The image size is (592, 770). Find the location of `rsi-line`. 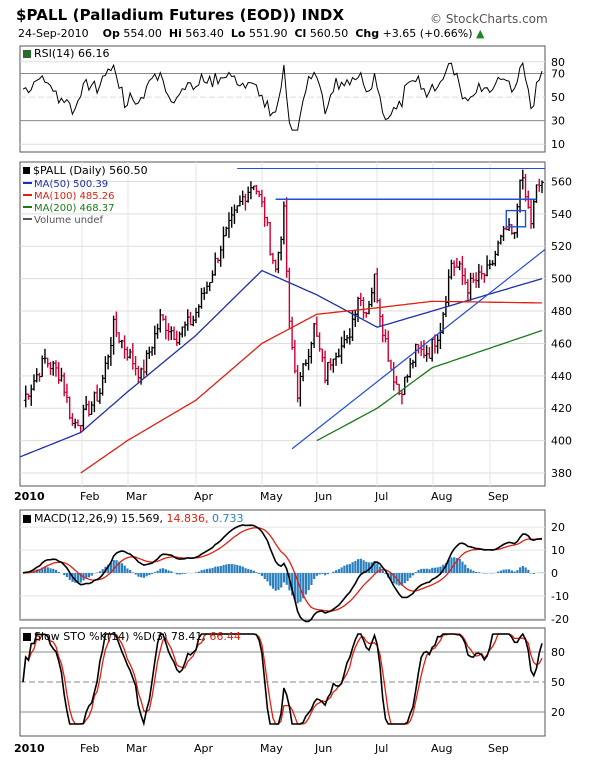

rsi-line is located at coordinates (282, 96).